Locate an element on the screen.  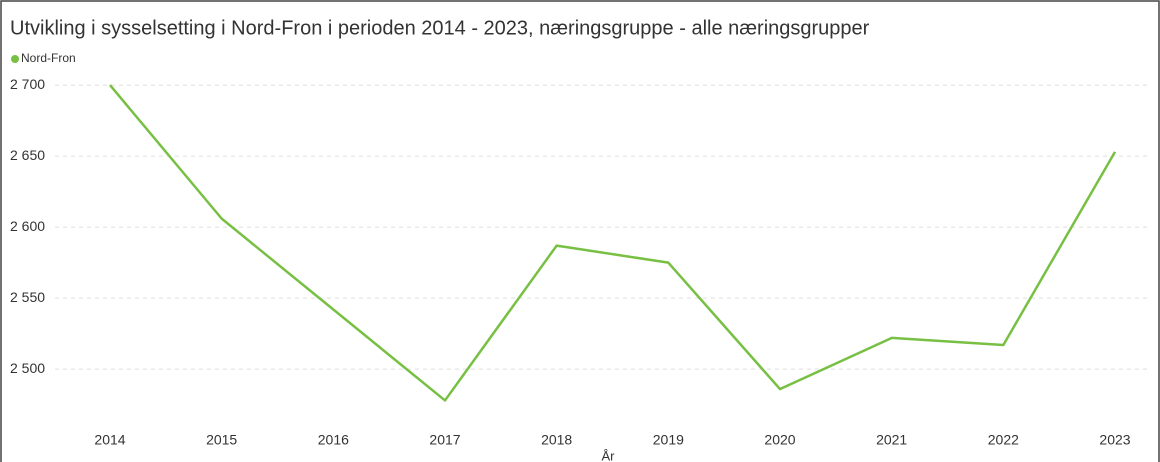
x-tick-label: 2023 is located at coordinates (1114, 440).